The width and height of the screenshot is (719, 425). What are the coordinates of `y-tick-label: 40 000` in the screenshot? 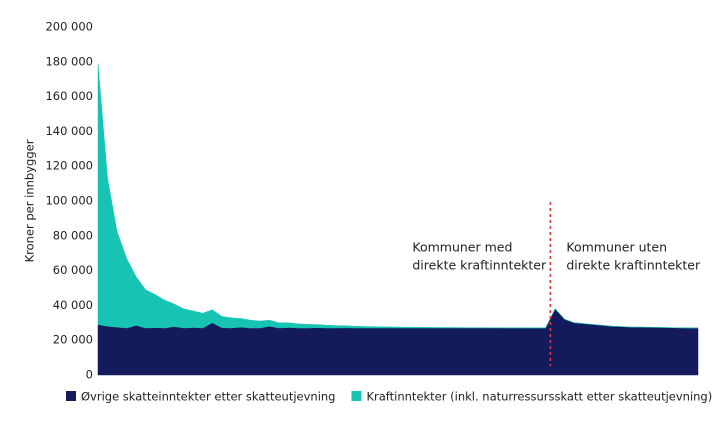 It's located at (73, 305).